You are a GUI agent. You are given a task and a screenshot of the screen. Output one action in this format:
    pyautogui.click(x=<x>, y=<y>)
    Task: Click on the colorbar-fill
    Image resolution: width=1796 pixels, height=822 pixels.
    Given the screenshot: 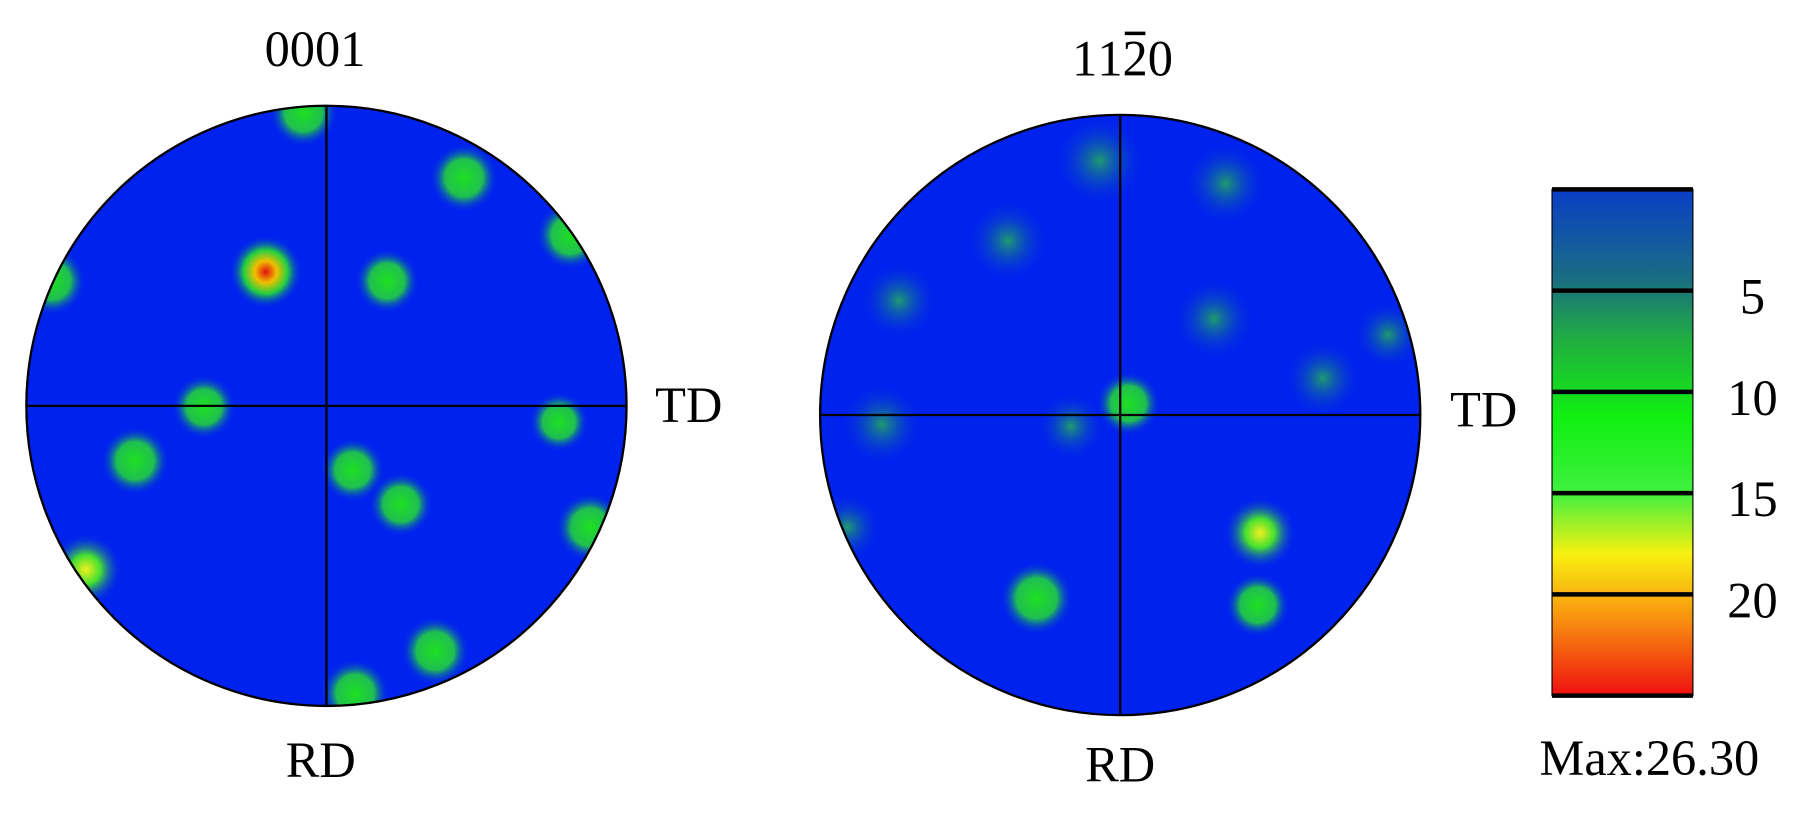 What is the action you would take?
    pyautogui.click(x=1622, y=442)
    